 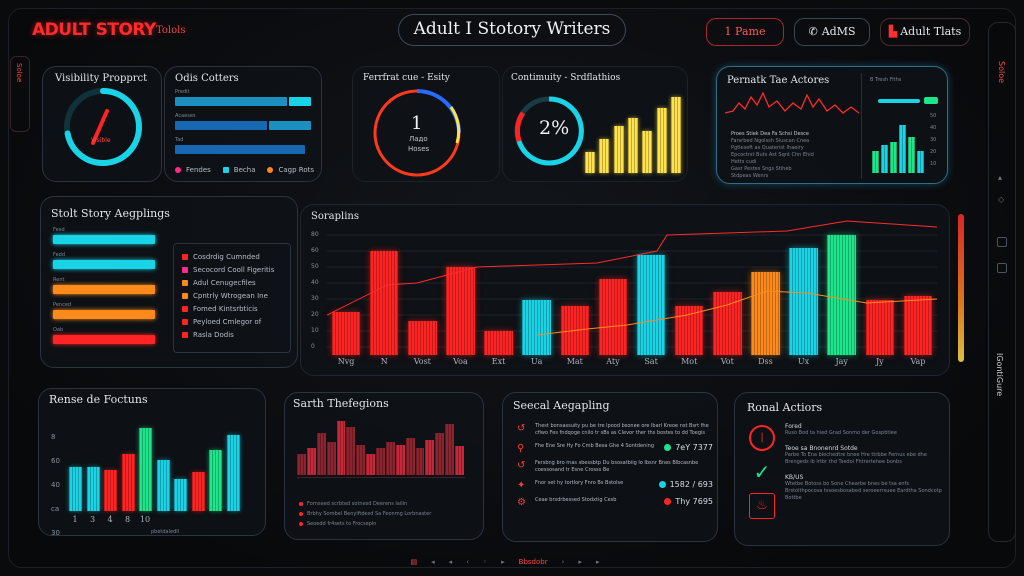 What do you see at coordinates (98, 399) in the screenshot?
I see `rense-title: Rense de Foctuns` at bounding box center [98, 399].